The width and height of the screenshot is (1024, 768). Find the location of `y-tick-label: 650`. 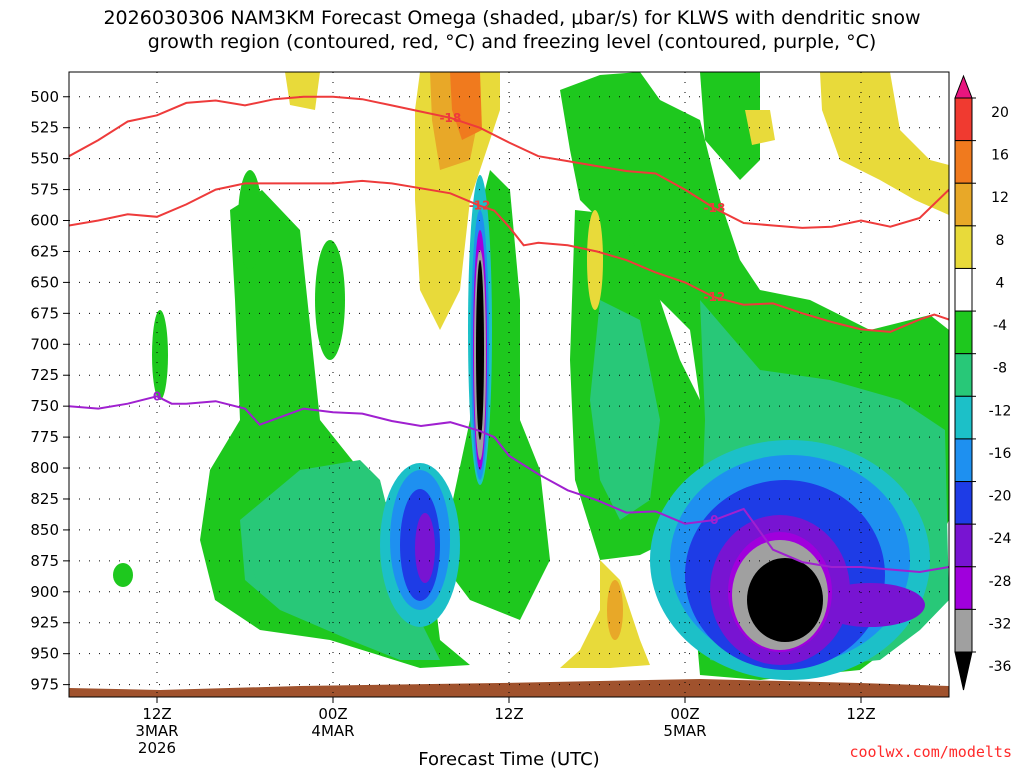

y-tick-label: 650 is located at coordinates (44, 282).